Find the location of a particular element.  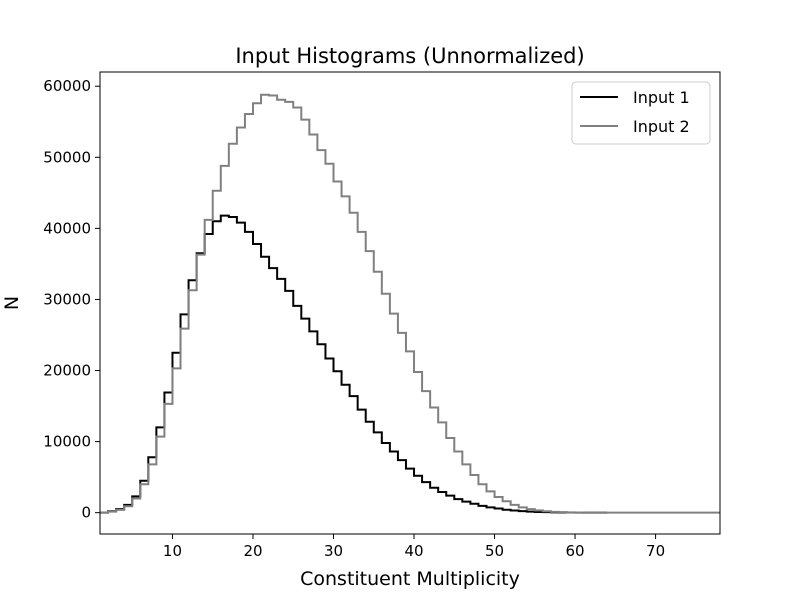

legend-label-input-2: Input 2 is located at coordinates (661, 126).